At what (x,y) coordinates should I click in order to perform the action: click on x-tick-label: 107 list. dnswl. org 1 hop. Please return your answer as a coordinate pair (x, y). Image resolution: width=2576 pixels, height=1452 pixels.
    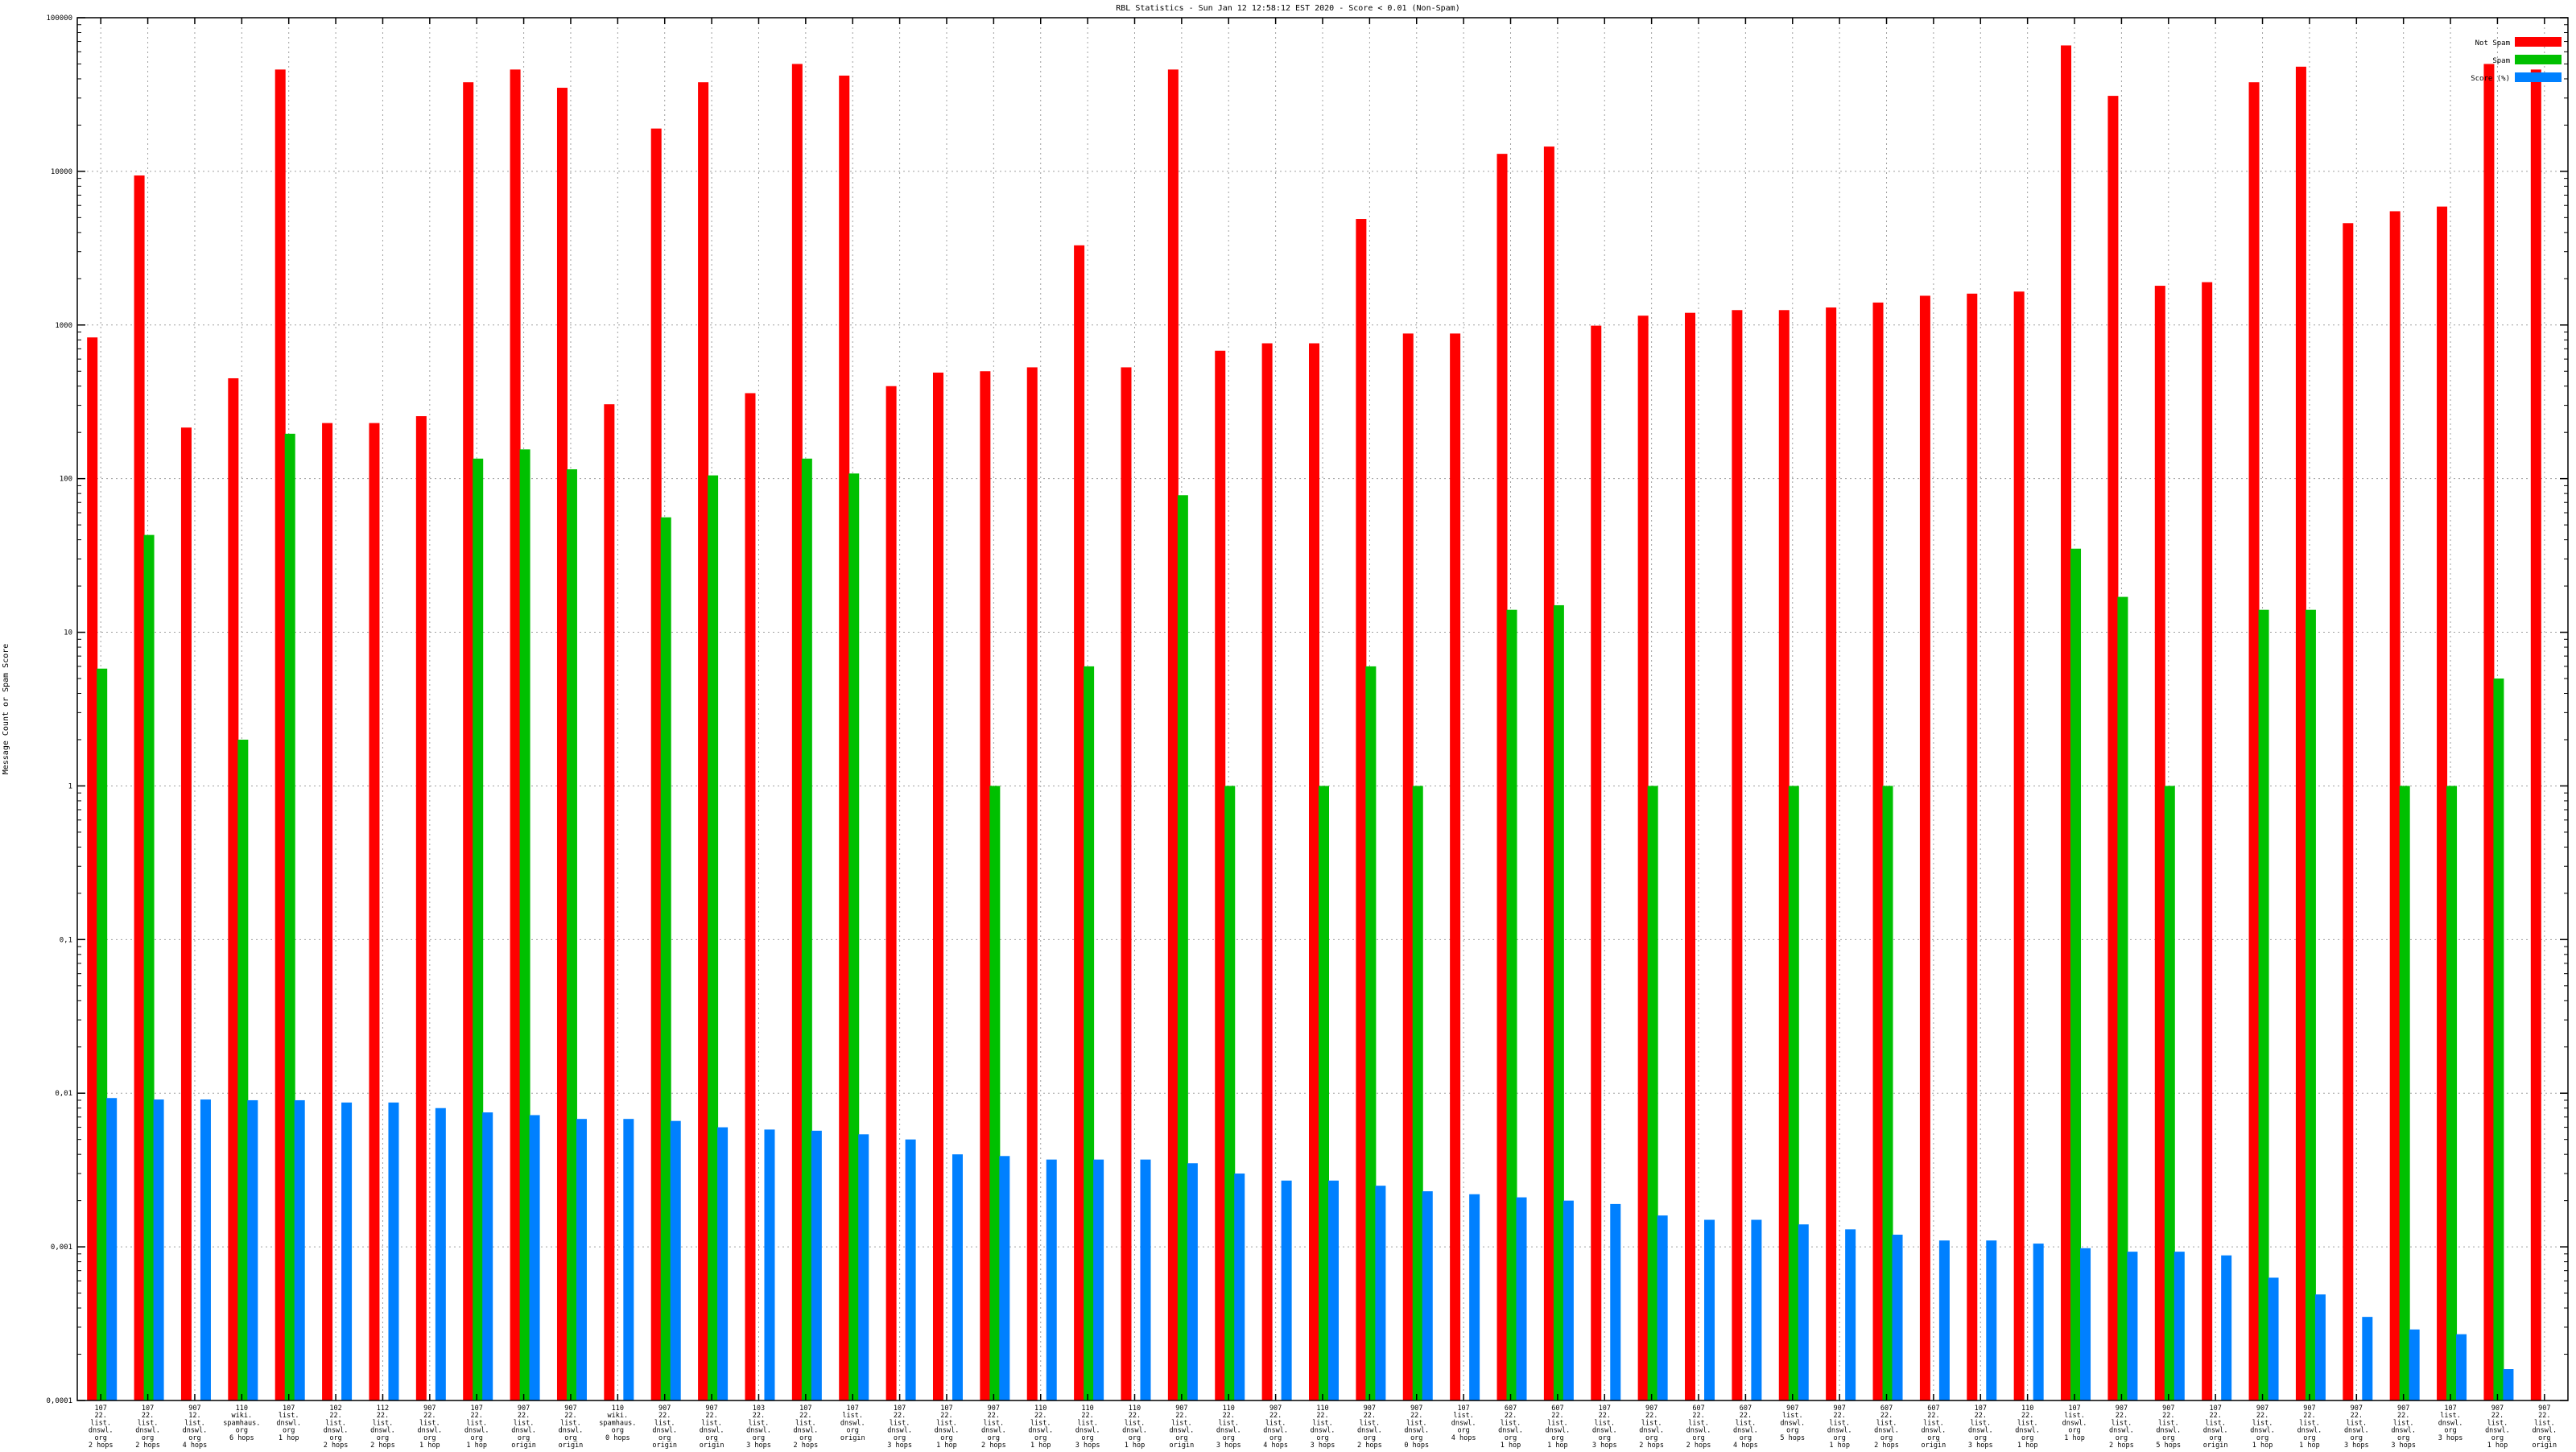
    Looking at the image, I should click on (2074, 1423).